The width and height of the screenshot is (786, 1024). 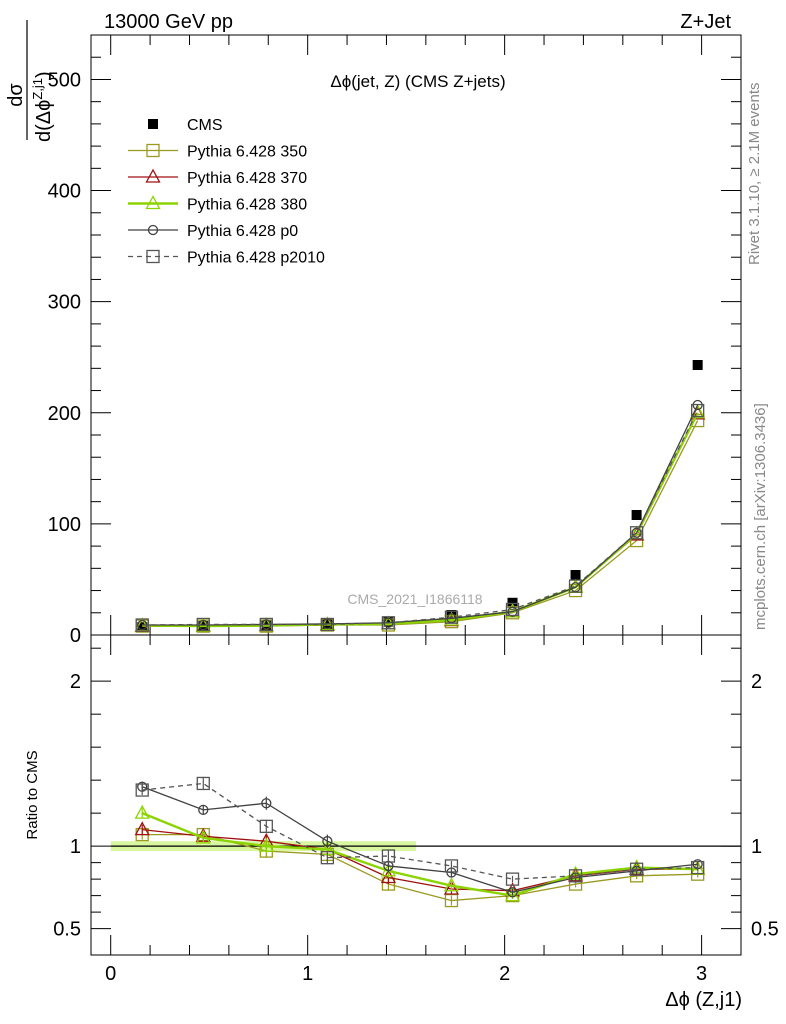 I want to click on ratio-series-layer, so click(x=420, y=842).